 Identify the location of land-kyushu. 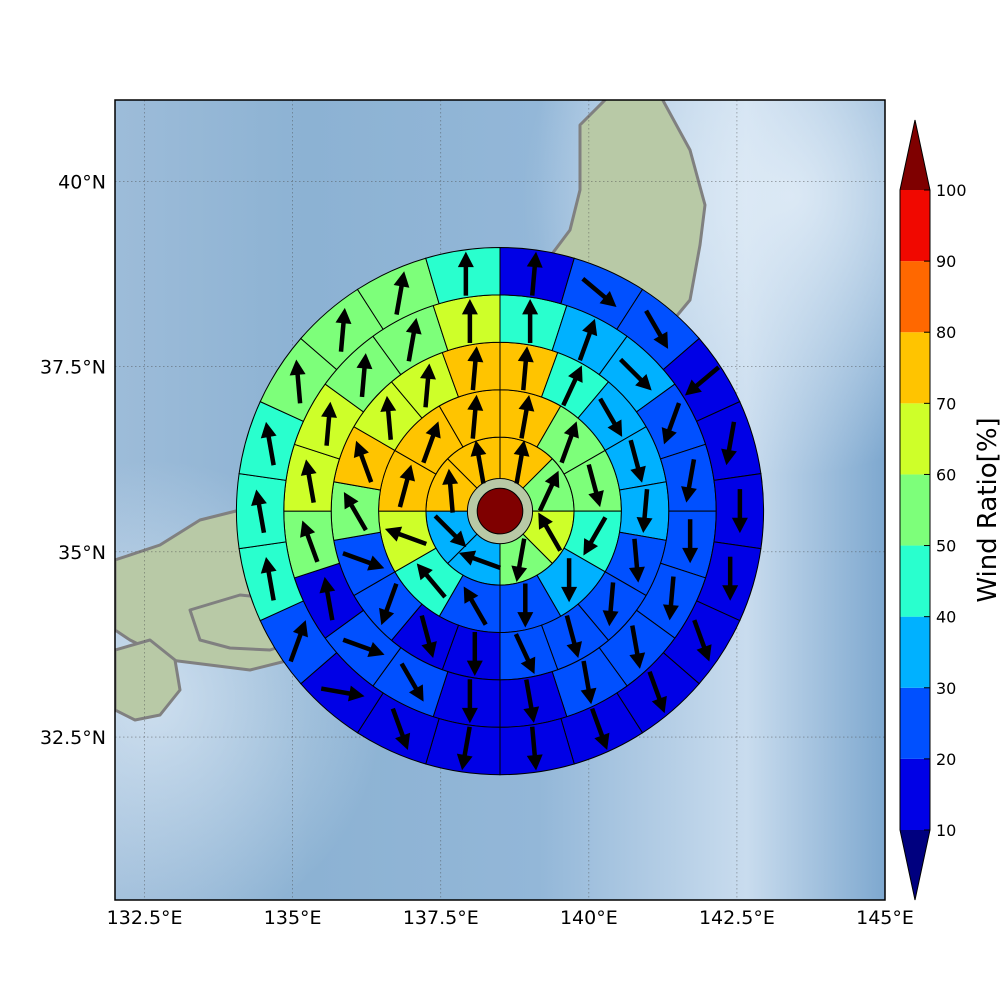
(148, 680).